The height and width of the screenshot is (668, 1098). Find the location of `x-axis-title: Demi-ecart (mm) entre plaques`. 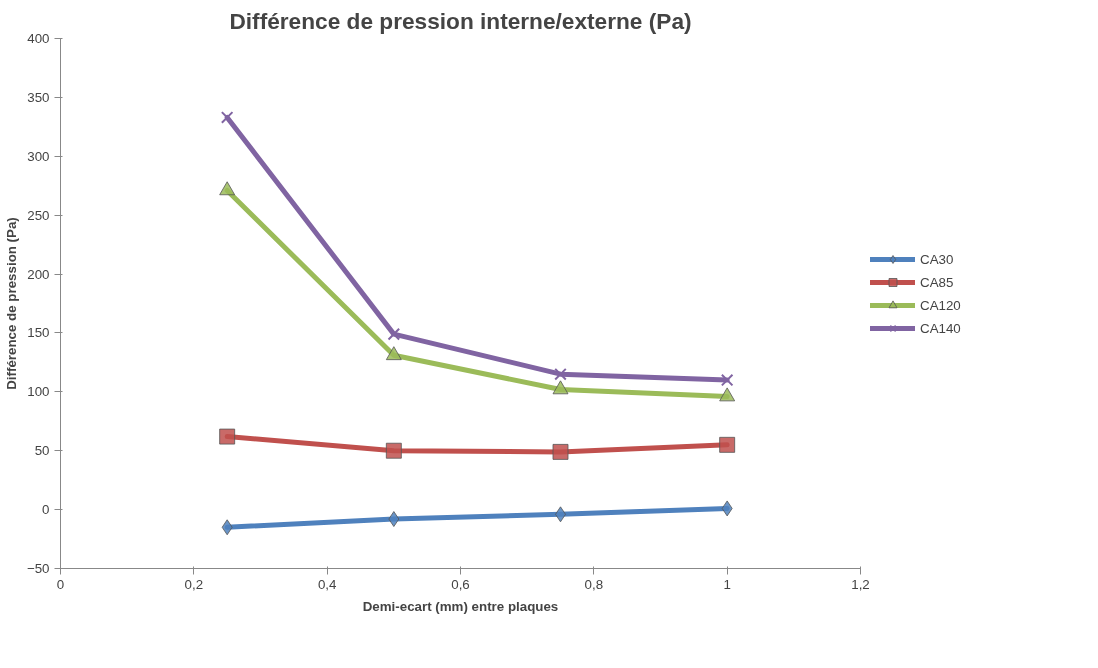

x-axis-title: Demi-ecart (mm) entre plaques is located at coordinates (460, 606).